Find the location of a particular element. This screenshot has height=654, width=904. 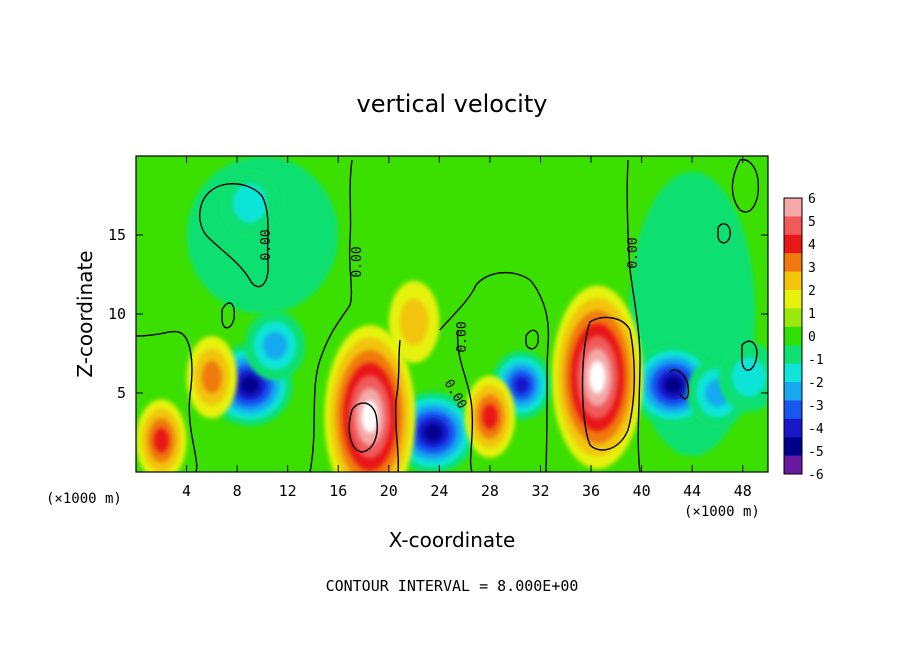

colorbar-label: -4 is located at coordinates (816, 429).